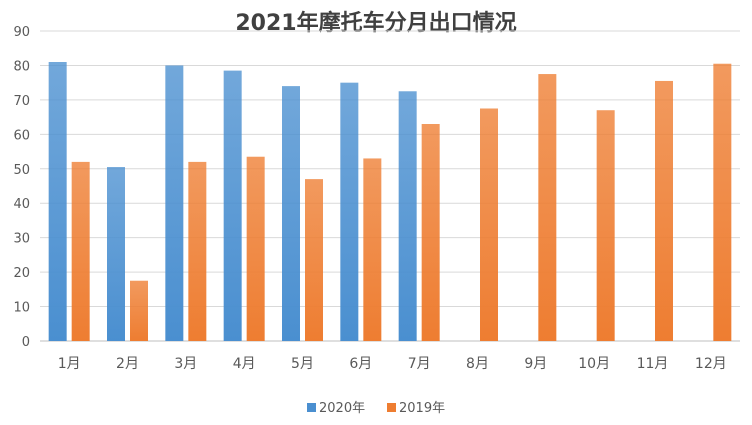  Describe the element at coordinates (21, 273) in the screenshot. I see `y-tick-label: 20` at that location.